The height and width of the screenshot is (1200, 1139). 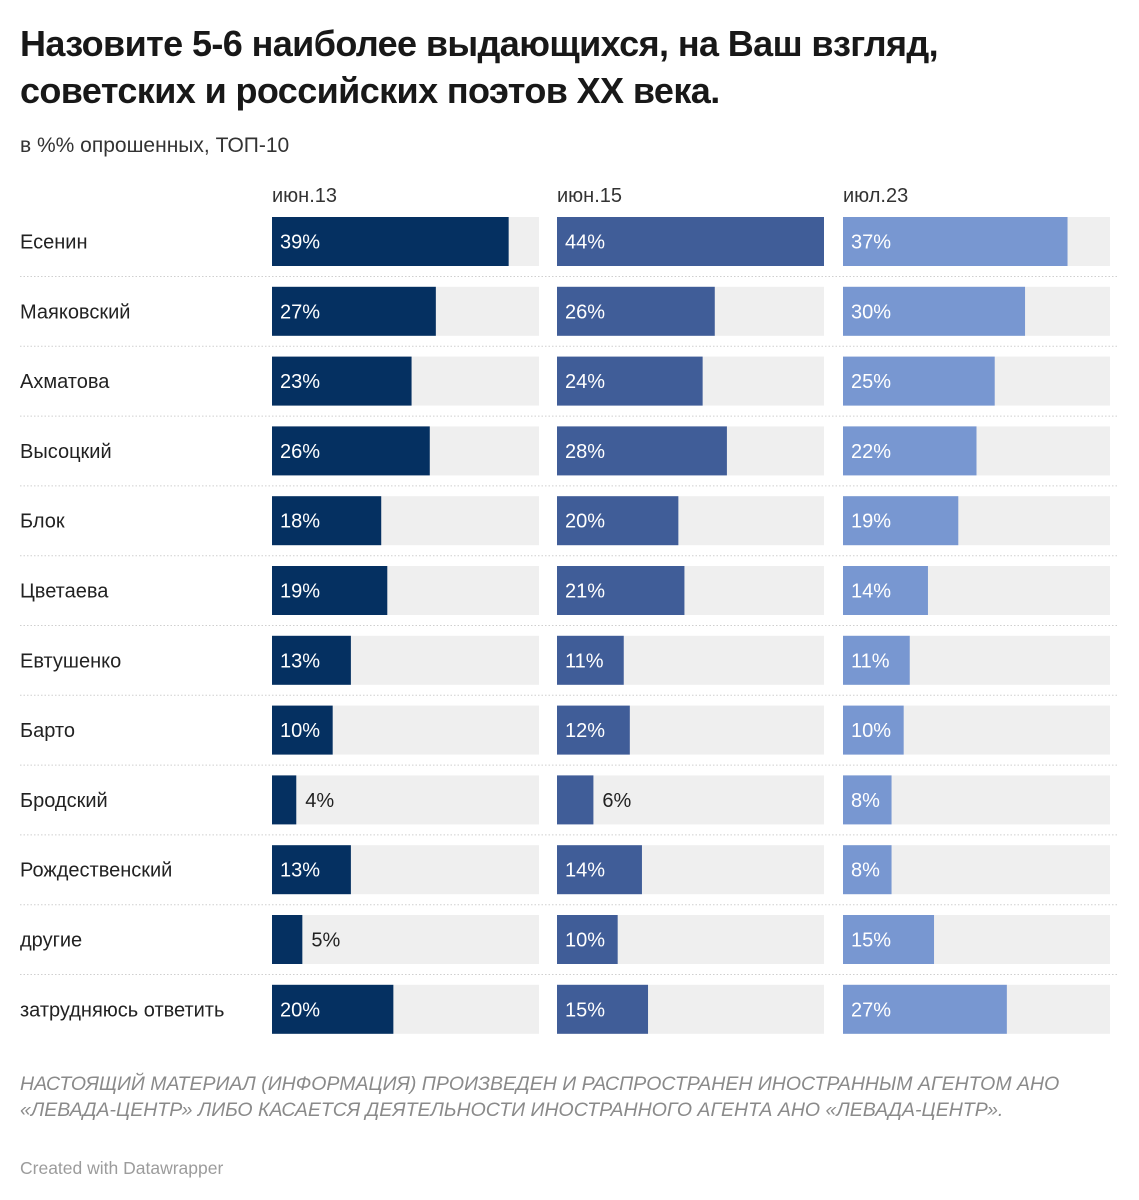 What do you see at coordinates (300, 382) in the screenshot?
I see `bar-value-label: 23%` at bounding box center [300, 382].